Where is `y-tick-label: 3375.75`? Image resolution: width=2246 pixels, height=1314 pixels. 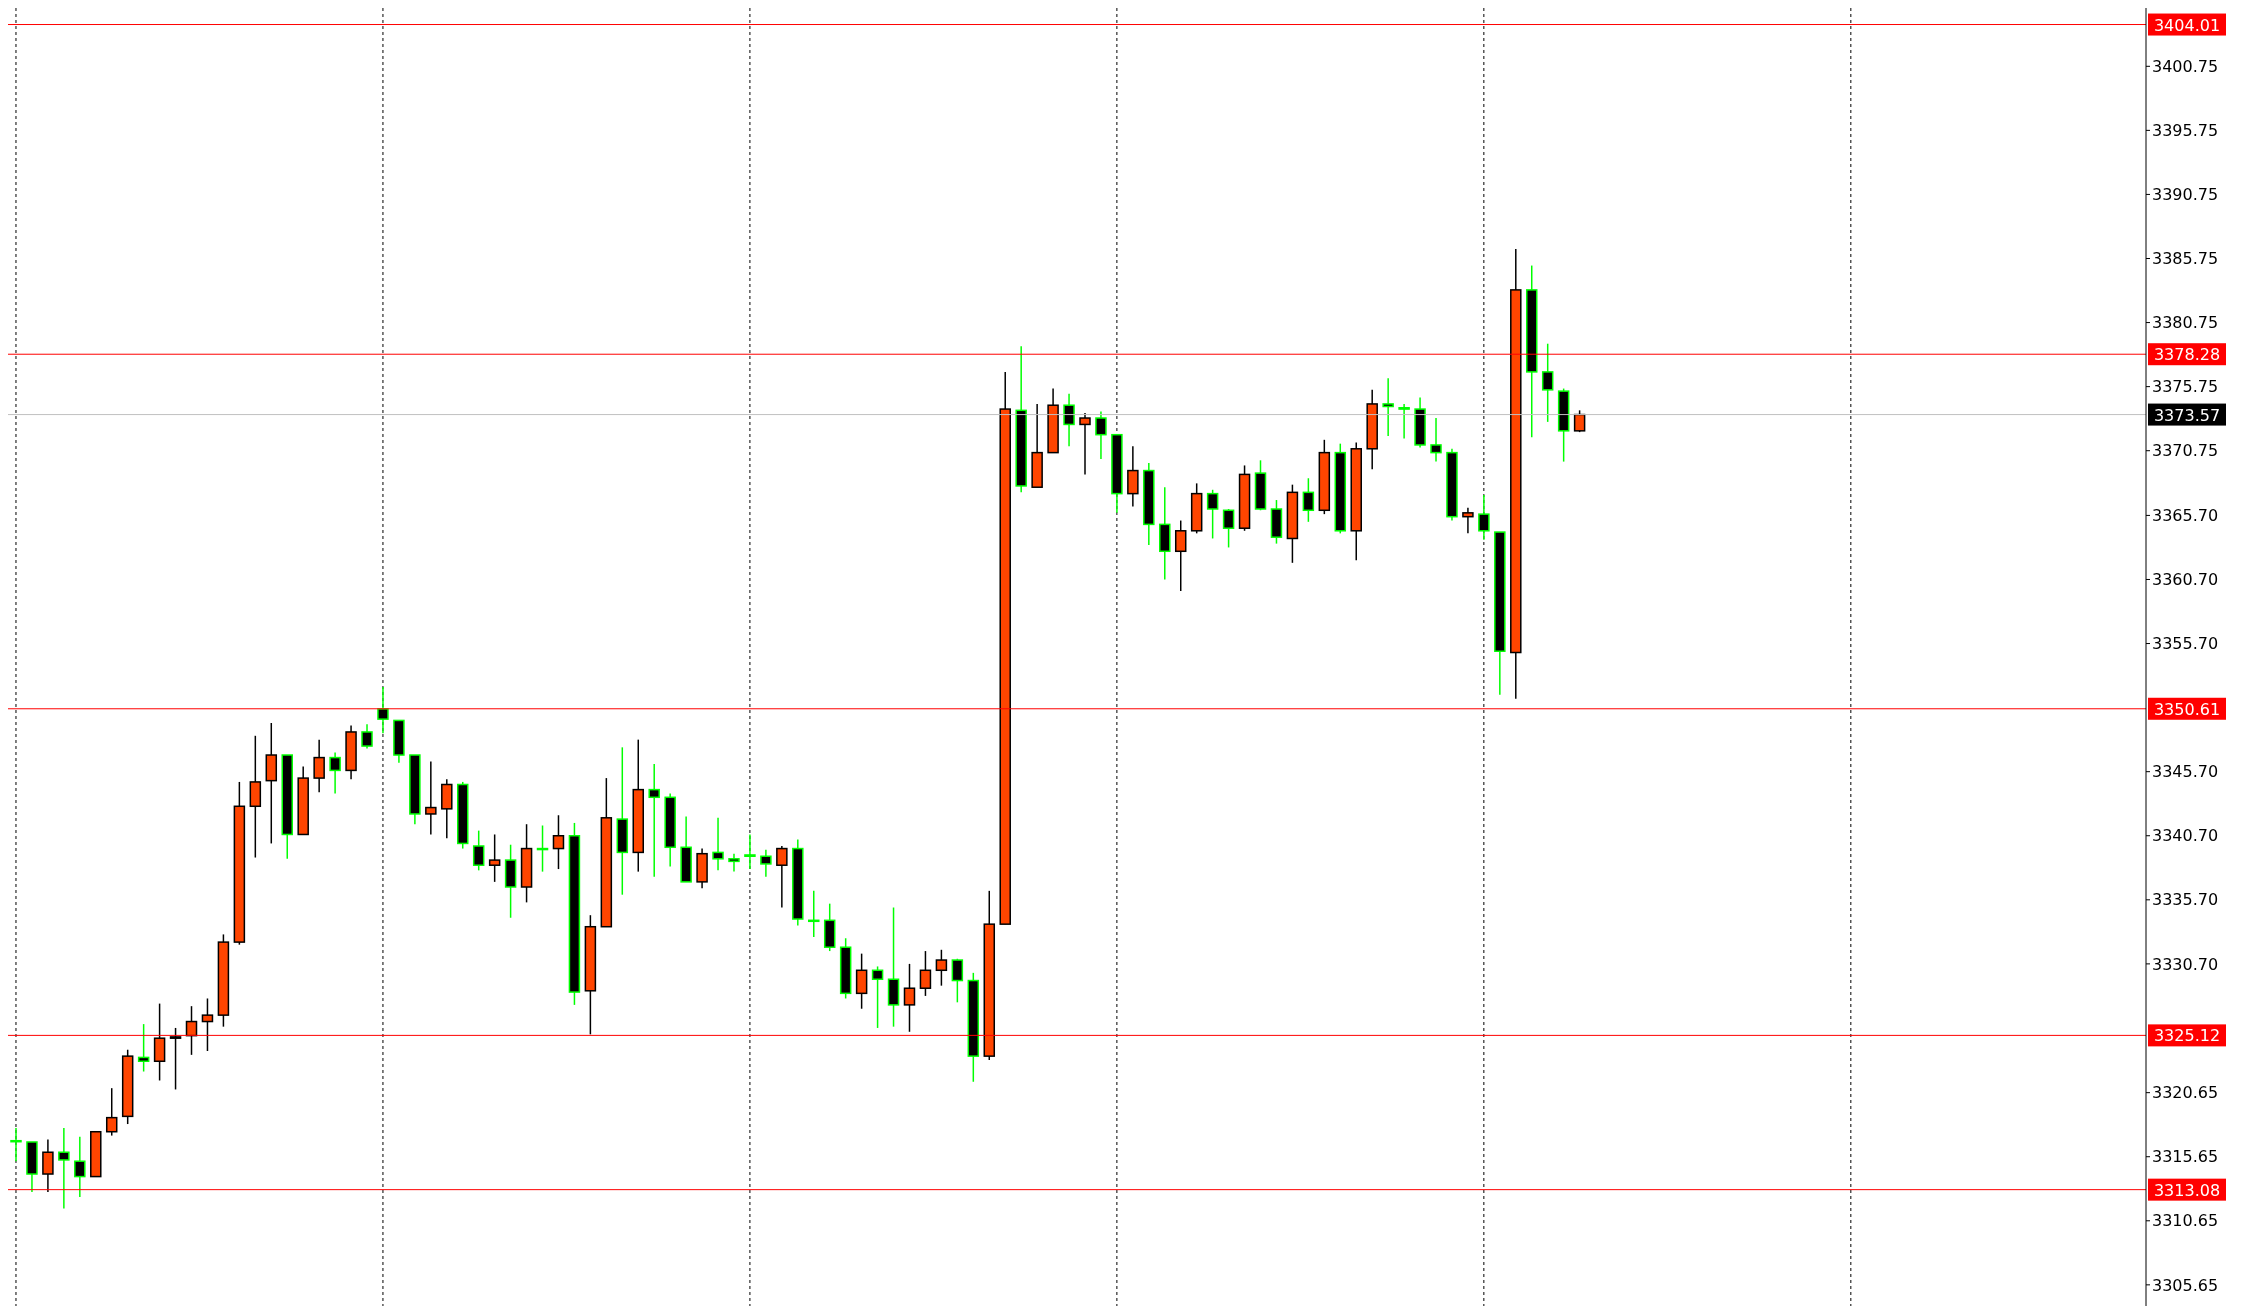
y-tick-label: 3375.75 is located at coordinates (2185, 387).